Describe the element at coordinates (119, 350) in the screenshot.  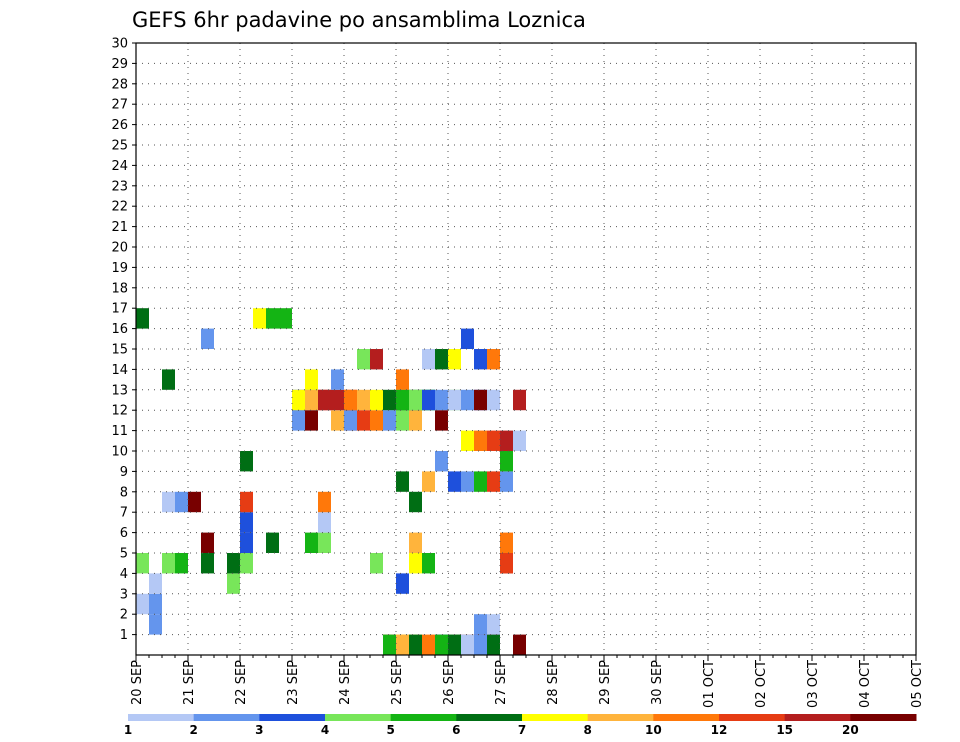
I see `y-tick-label: 15` at that location.